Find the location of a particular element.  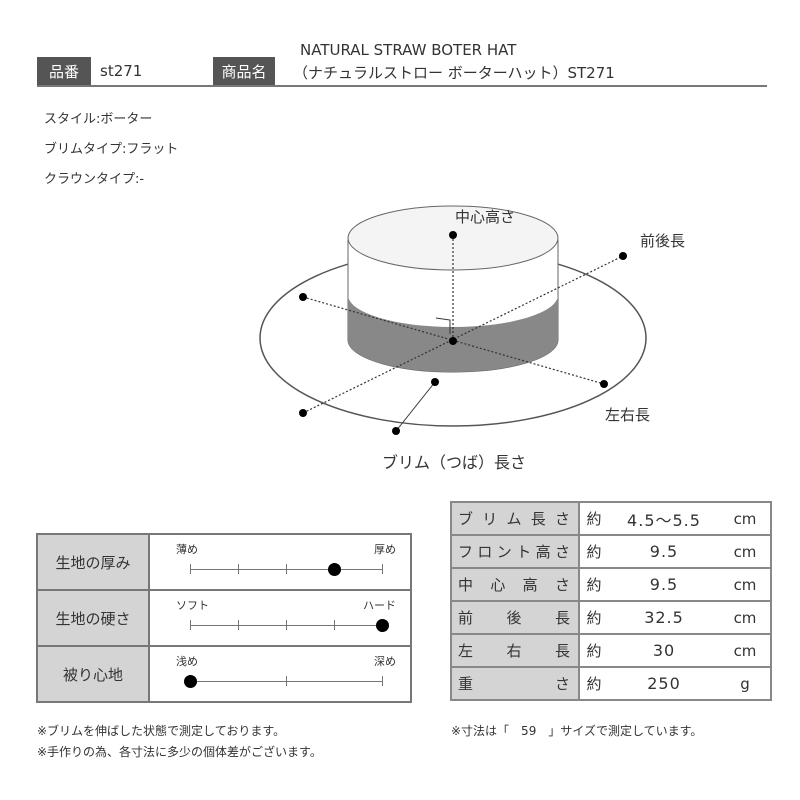

spec-brim-type: ブリムタイプ:フラット is located at coordinates (111, 149).